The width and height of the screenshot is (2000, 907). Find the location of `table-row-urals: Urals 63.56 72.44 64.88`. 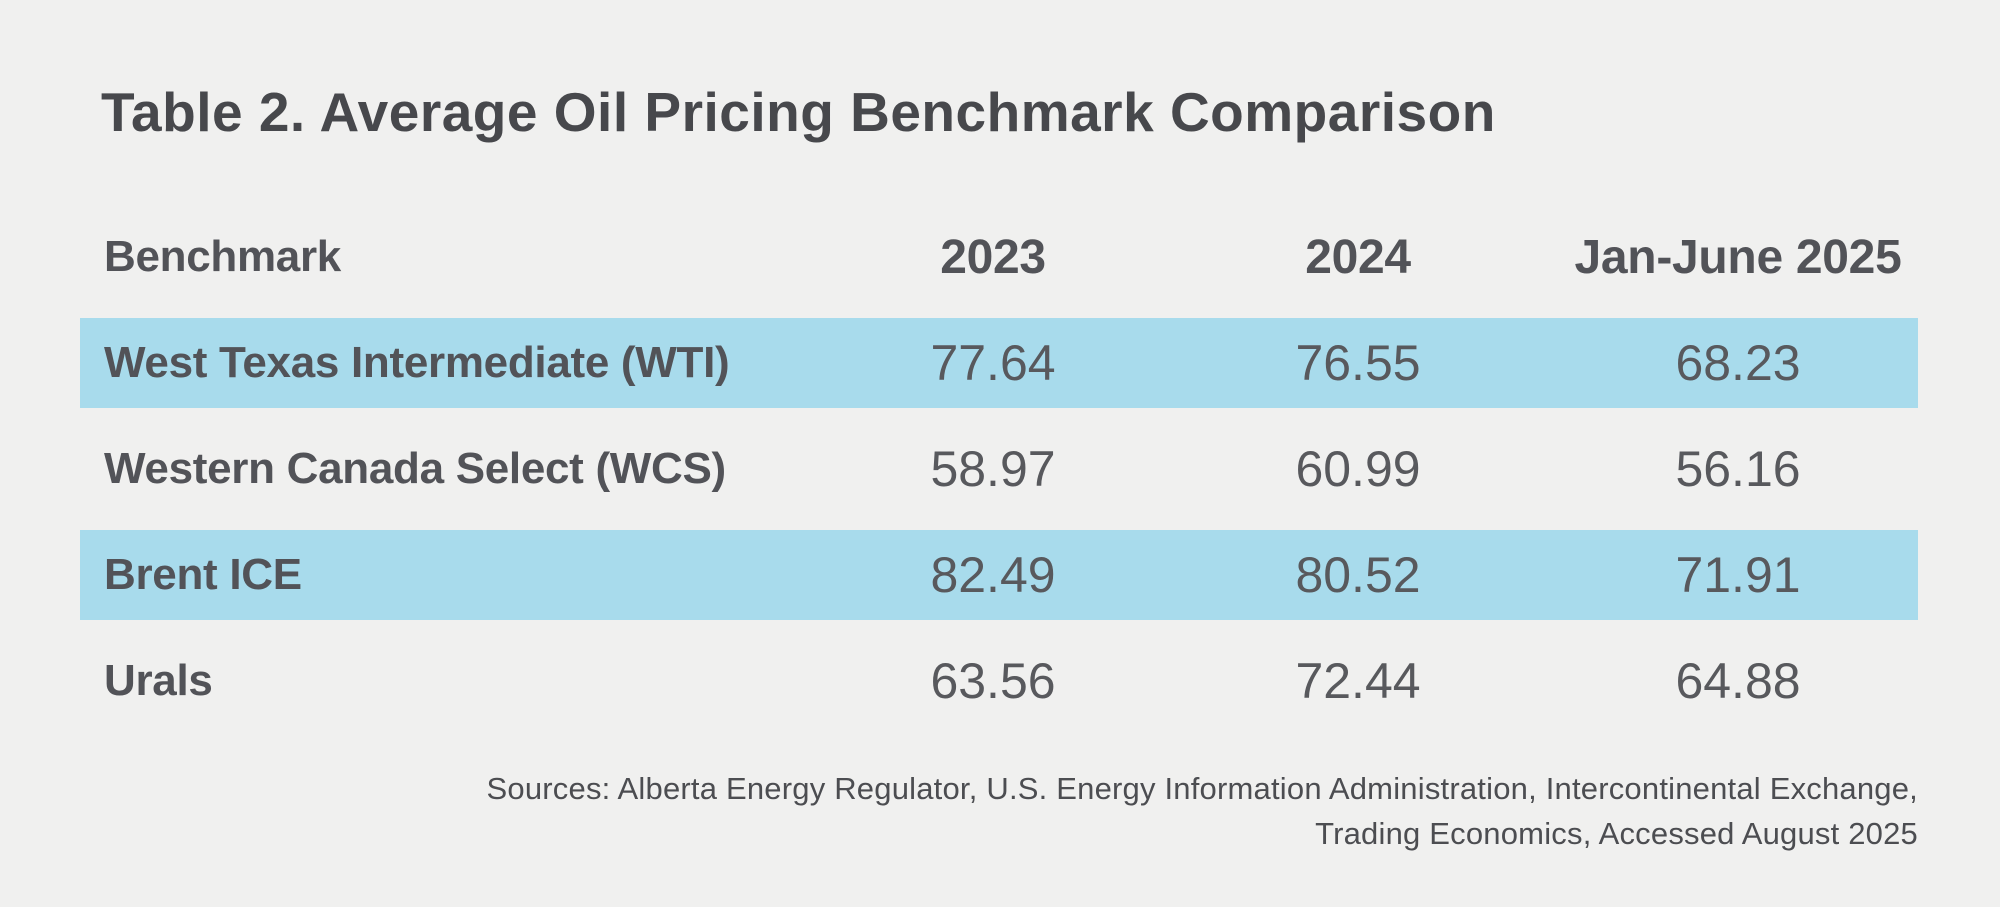

table-row-urals: Urals 63.56 72.44 64.88 is located at coordinates (999, 681).